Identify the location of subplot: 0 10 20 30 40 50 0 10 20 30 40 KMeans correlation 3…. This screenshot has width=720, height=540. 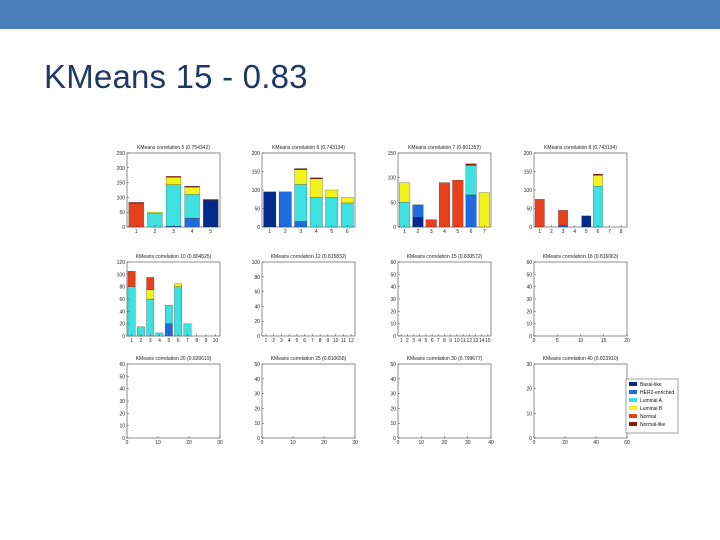
(442, 401).